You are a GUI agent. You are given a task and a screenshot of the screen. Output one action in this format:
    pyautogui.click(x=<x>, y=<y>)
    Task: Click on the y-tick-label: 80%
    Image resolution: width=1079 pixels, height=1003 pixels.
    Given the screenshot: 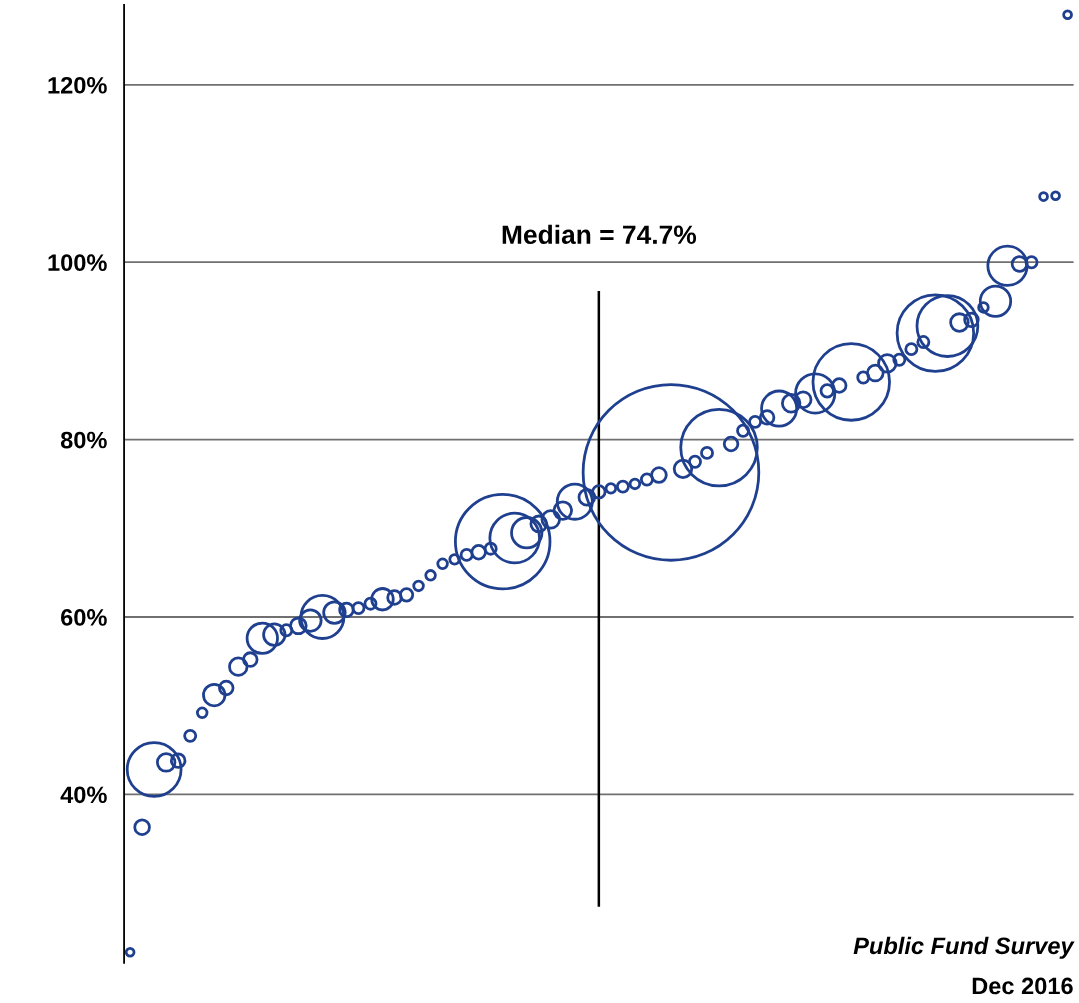 What is the action you would take?
    pyautogui.click(x=83, y=440)
    